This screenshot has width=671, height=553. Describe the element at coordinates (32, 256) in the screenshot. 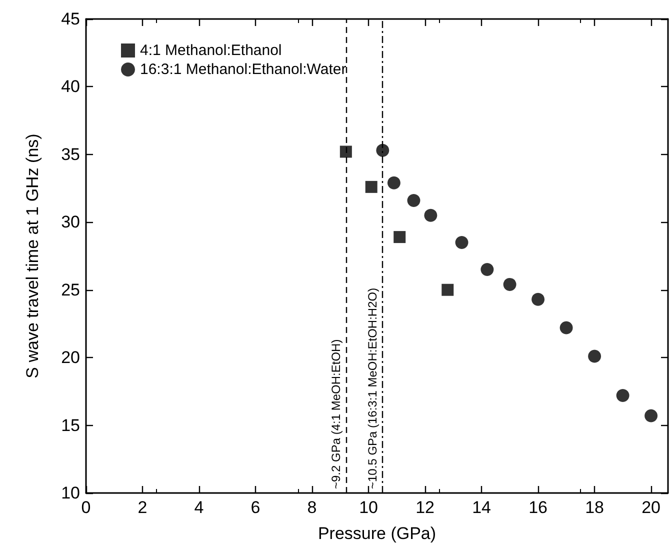

I see `y-axis-title: S wave travel time at 1 GHz (ns)` at that location.